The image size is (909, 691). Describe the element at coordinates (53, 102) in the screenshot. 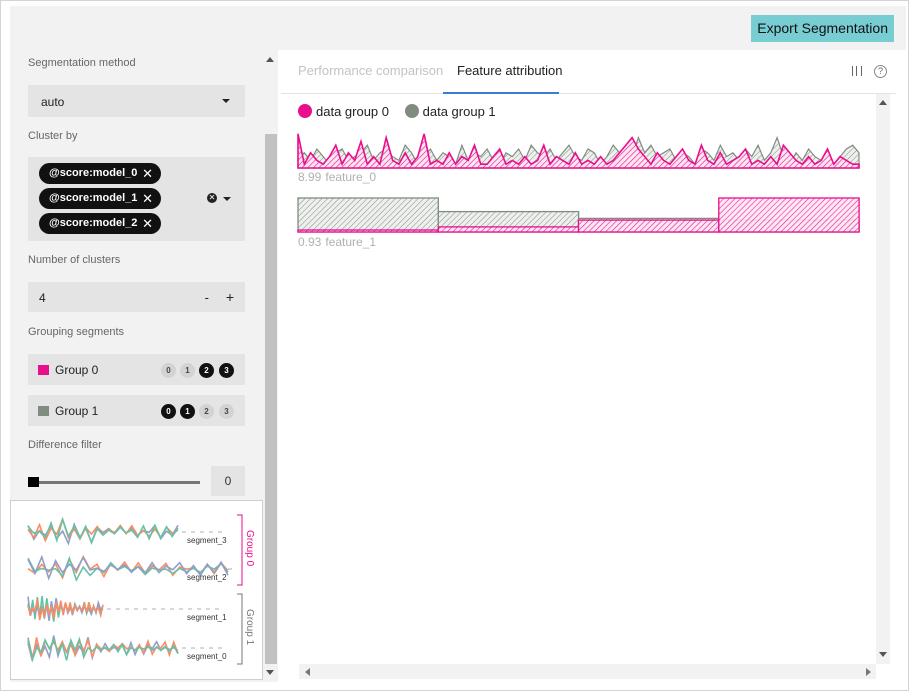

I see `segmentation-method-value: auto` at that location.